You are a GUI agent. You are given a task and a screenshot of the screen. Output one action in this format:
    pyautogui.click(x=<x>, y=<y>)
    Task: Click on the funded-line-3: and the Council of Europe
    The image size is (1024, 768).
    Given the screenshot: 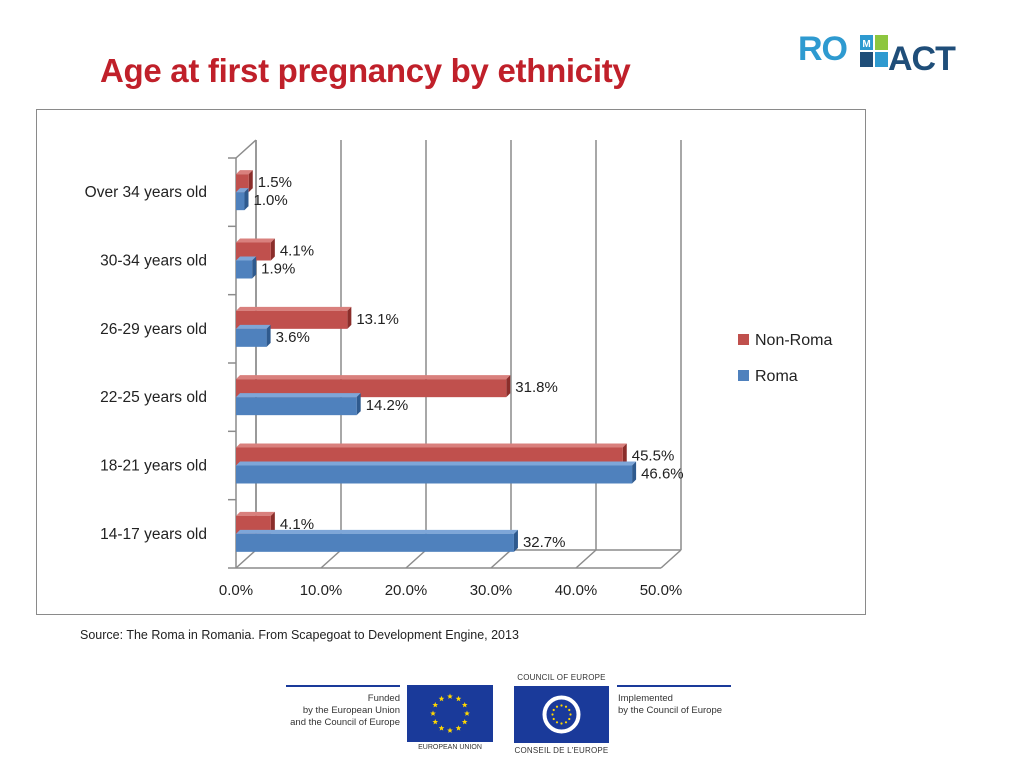 What is the action you would take?
    pyautogui.click(x=345, y=722)
    